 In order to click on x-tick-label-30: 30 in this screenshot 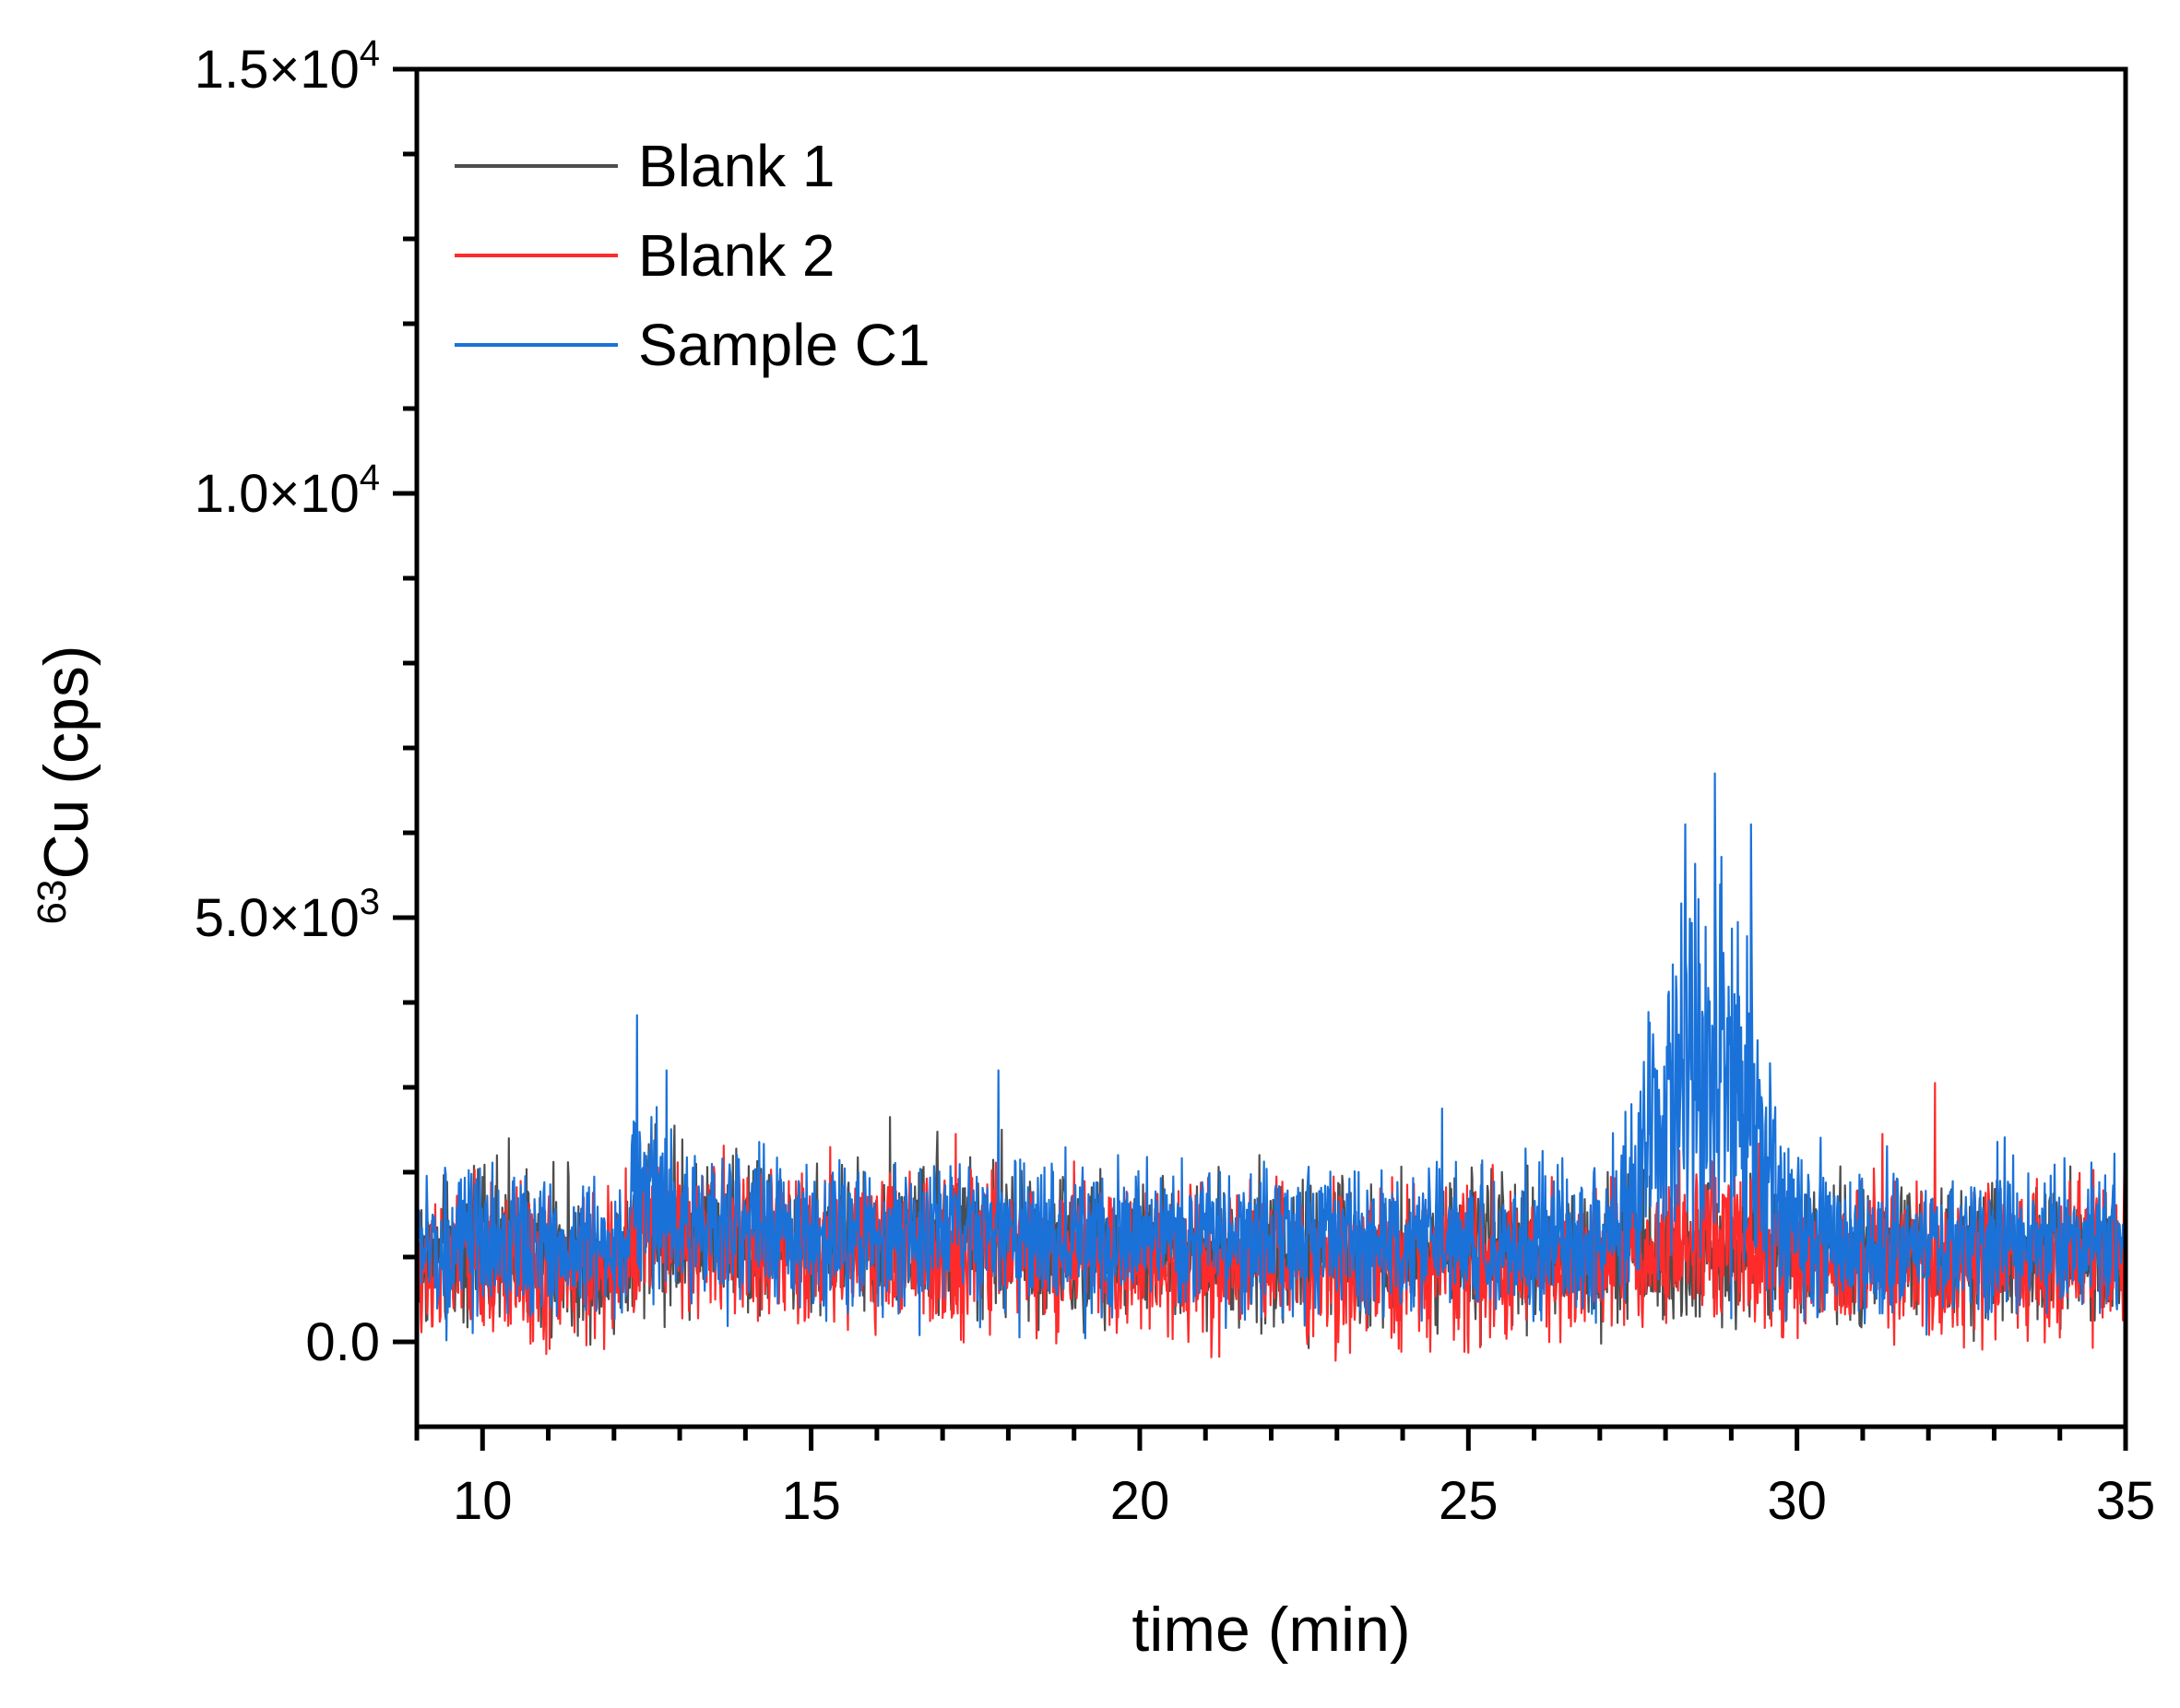, I will do `click(1797, 1501)`.